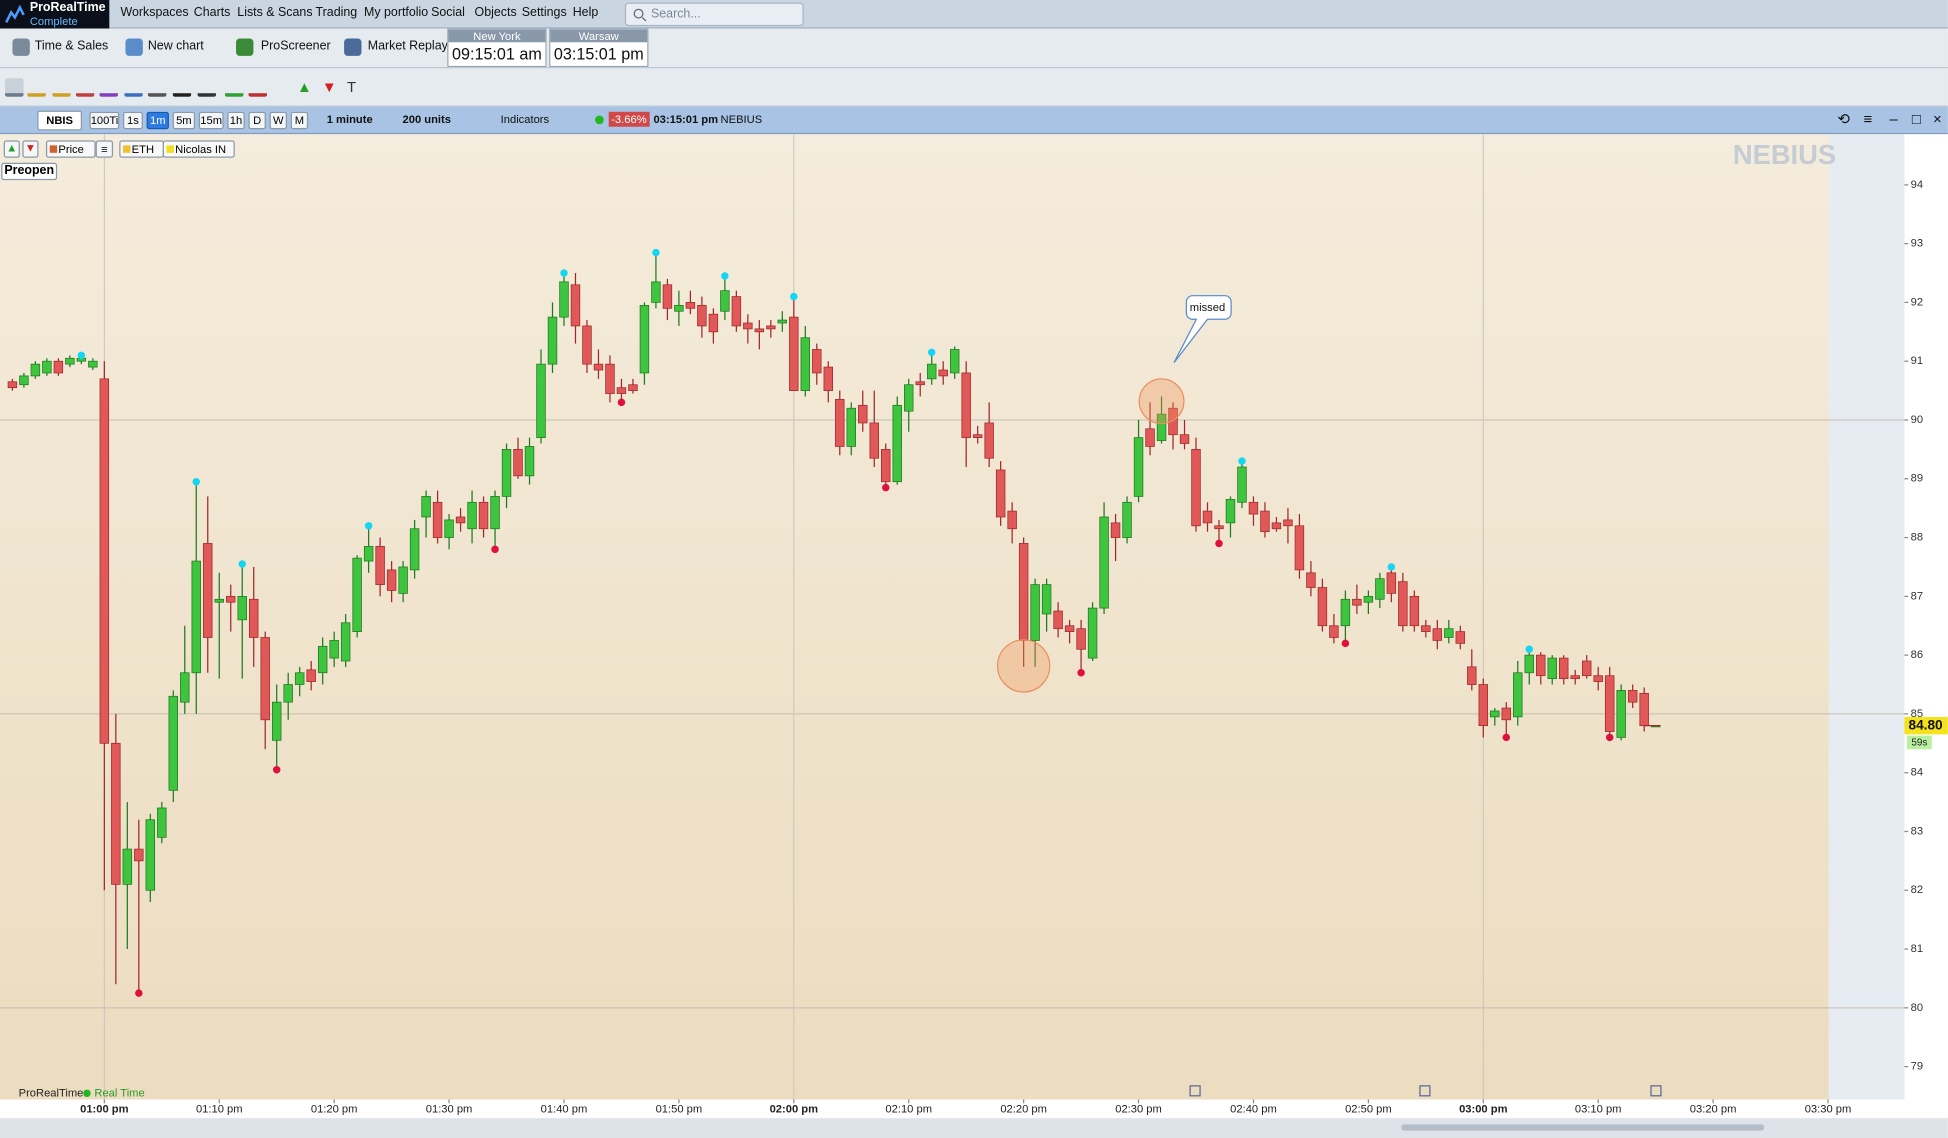  Describe the element at coordinates (30, 149) in the screenshot. I see `arrow-down: ▼` at that location.